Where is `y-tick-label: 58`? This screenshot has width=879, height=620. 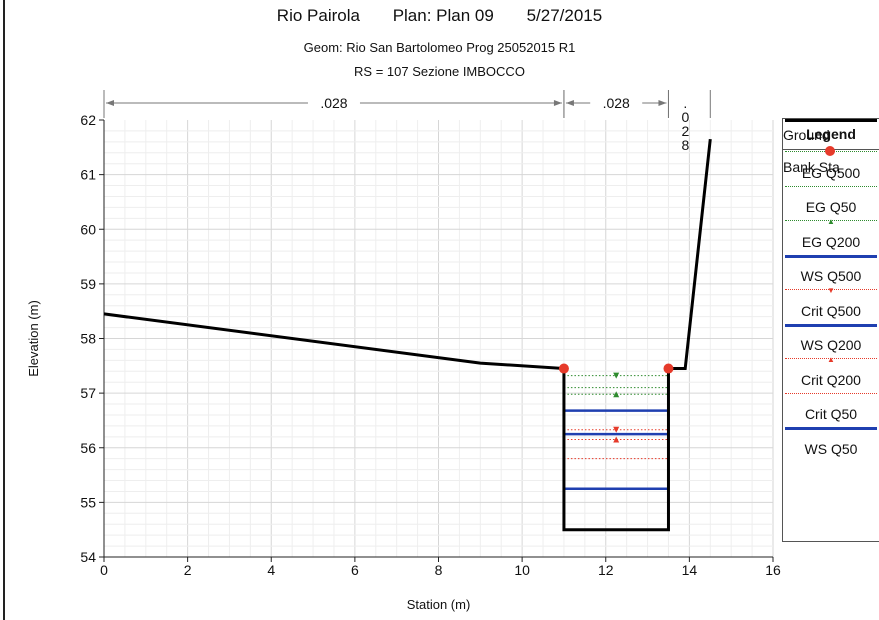 y-tick-label: 58 is located at coordinates (88, 339).